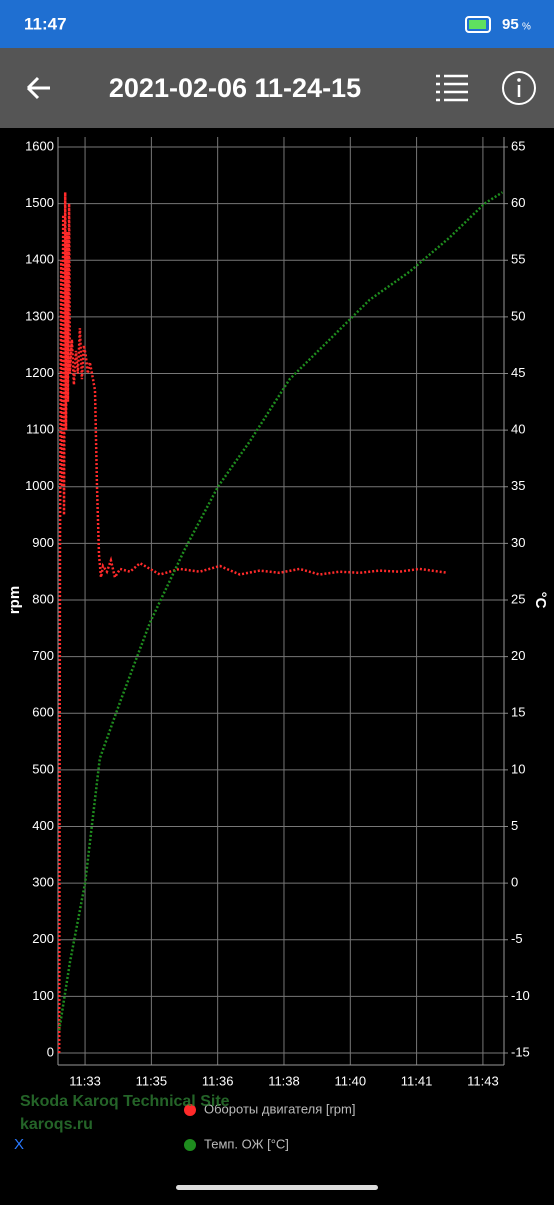 This screenshot has width=554, height=1205. I want to click on y2-tick-label: -15, so click(520, 1051).